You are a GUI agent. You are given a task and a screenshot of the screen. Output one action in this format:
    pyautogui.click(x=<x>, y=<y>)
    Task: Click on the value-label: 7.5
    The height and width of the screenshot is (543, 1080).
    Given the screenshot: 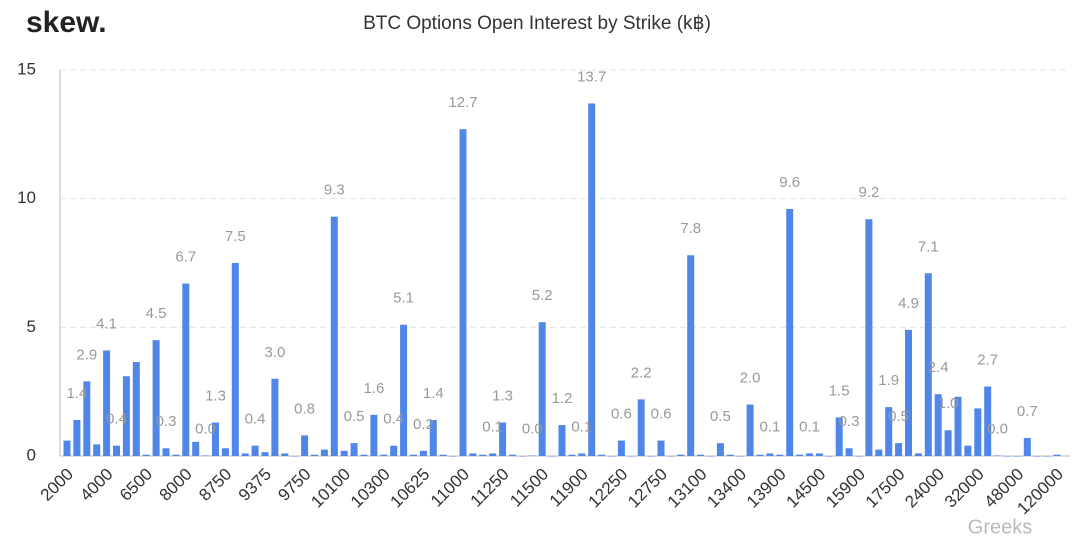 What is the action you would take?
    pyautogui.click(x=235, y=236)
    